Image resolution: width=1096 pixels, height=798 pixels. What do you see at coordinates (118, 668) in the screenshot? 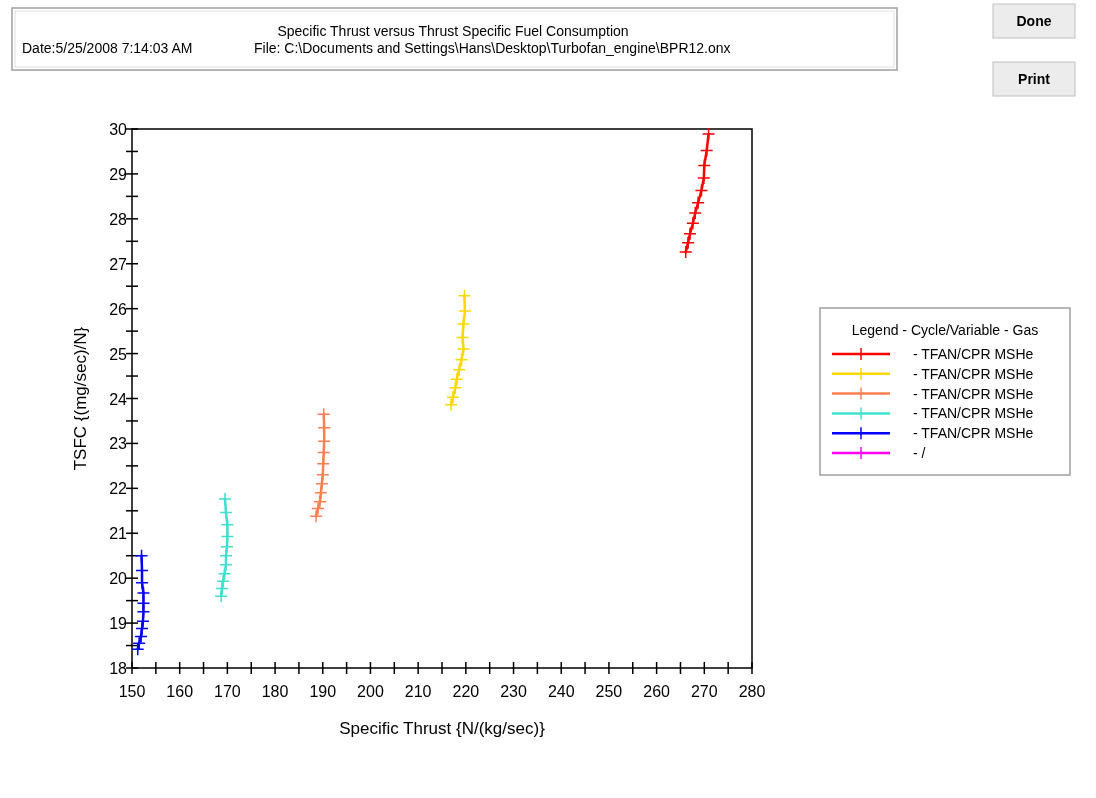
I see `y-tick-label: 18` at bounding box center [118, 668].